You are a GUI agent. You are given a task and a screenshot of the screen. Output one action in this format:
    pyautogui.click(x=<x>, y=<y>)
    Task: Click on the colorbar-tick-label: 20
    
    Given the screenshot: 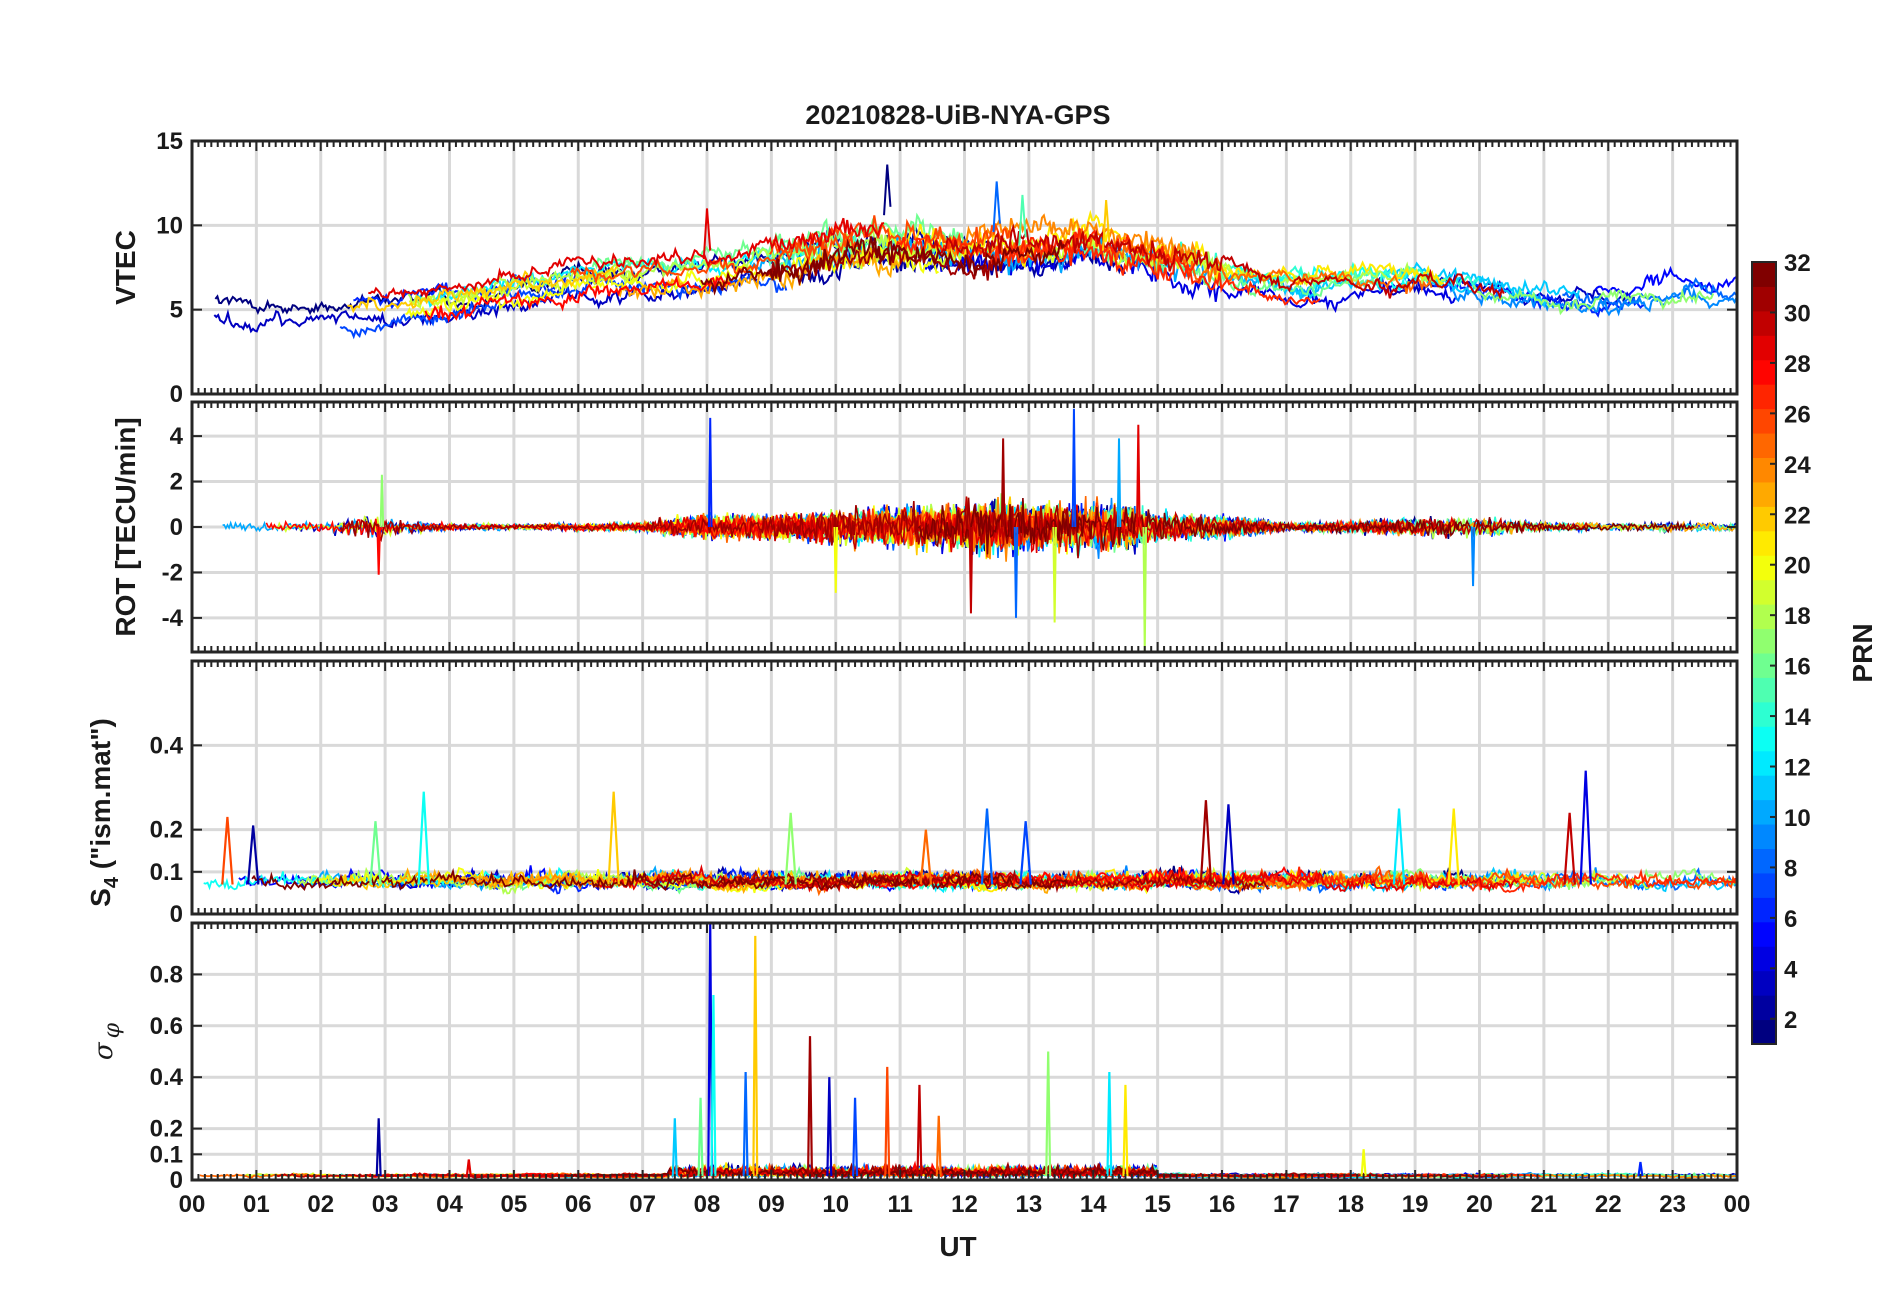 What is the action you would take?
    pyautogui.click(x=1797, y=566)
    